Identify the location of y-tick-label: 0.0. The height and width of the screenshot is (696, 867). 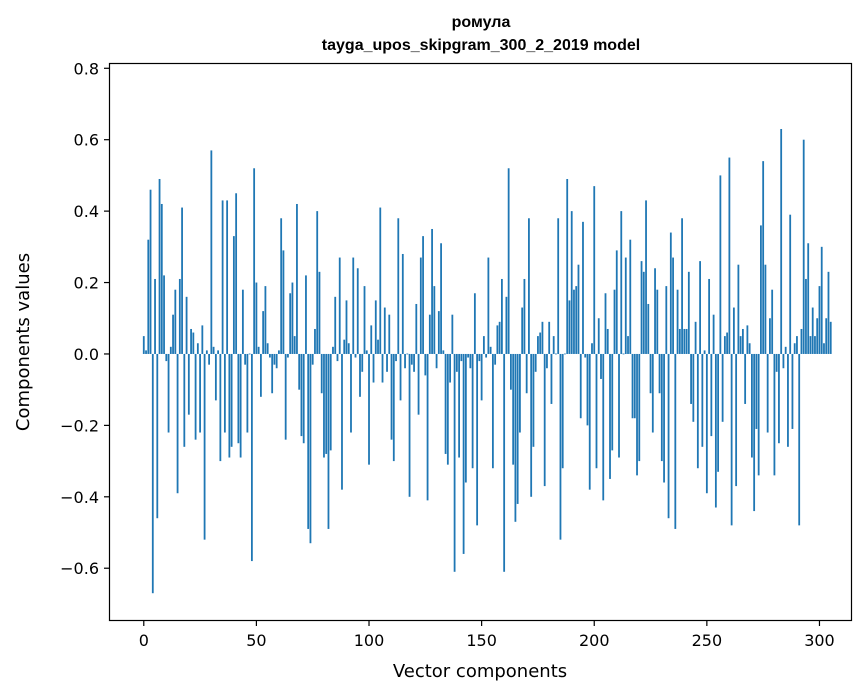
(86, 354).